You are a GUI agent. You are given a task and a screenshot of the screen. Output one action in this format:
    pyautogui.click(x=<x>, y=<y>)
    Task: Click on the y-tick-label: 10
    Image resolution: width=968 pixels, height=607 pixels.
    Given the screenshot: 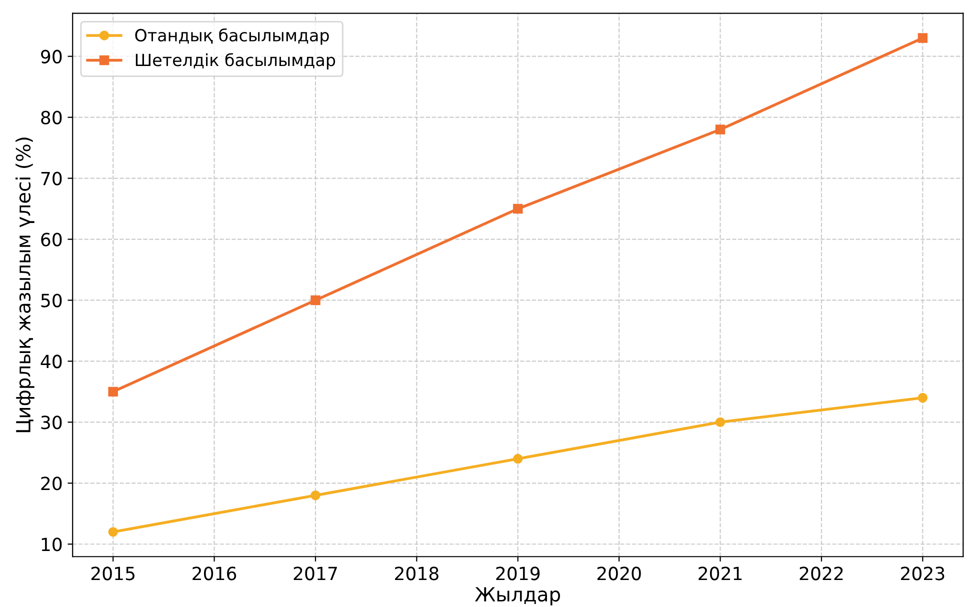 What is the action you would take?
    pyautogui.click(x=52, y=545)
    